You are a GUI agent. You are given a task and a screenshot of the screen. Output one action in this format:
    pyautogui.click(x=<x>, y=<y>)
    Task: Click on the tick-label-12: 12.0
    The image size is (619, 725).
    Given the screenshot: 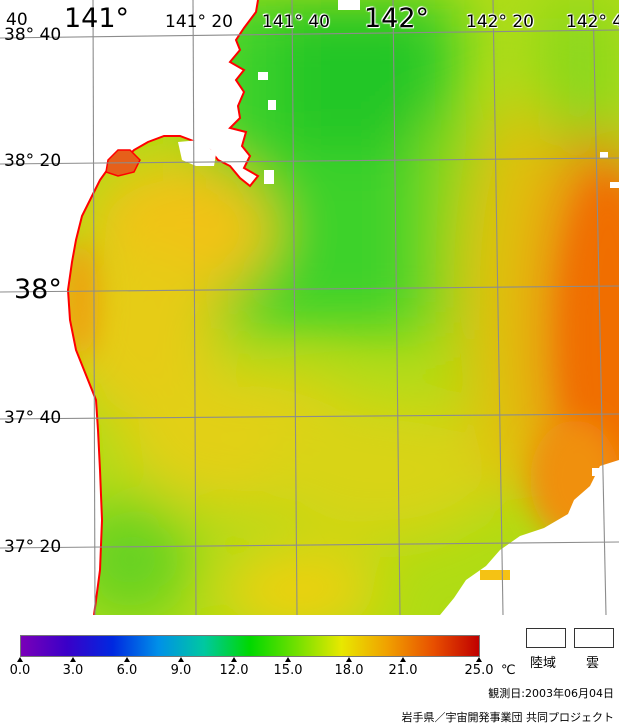 What is the action you would take?
    pyautogui.click(x=234, y=670)
    